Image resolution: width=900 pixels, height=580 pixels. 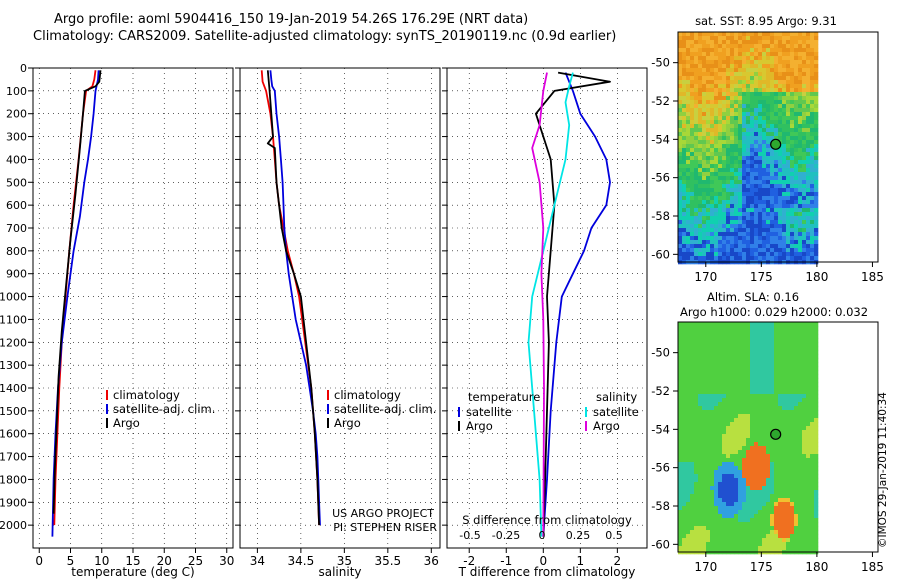 I want to click on x-tick-label: -2, so click(x=469, y=561).